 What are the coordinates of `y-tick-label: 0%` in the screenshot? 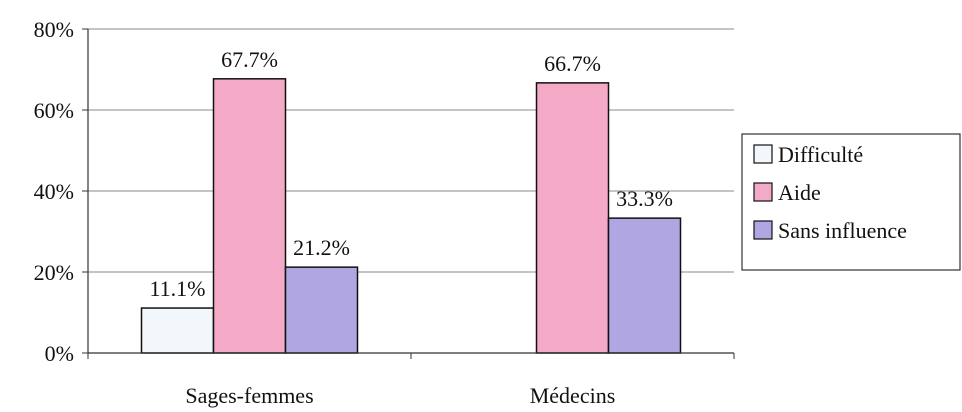 It's located at (59, 353).